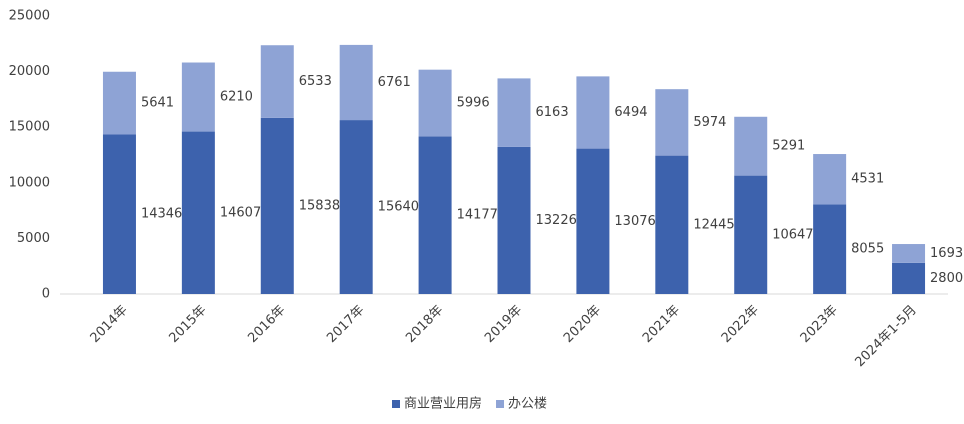  Describe the element at coordinates (424, 324) in the screenshot. I see `x-tick-label: 2018年` at that location.